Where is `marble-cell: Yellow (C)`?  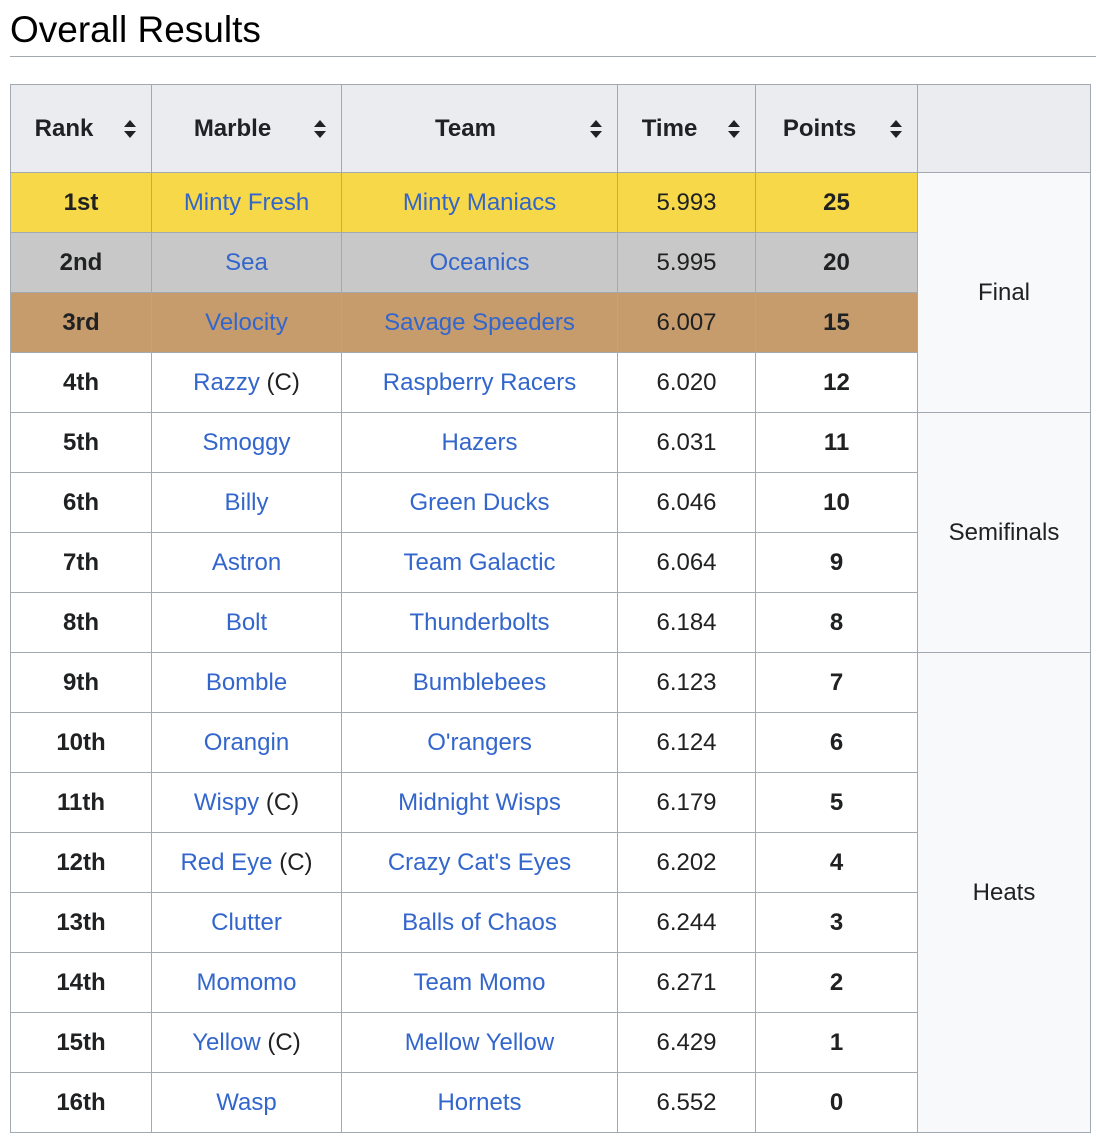
marble-cell: Yellow (C) is located at coordinates (246, 1042).